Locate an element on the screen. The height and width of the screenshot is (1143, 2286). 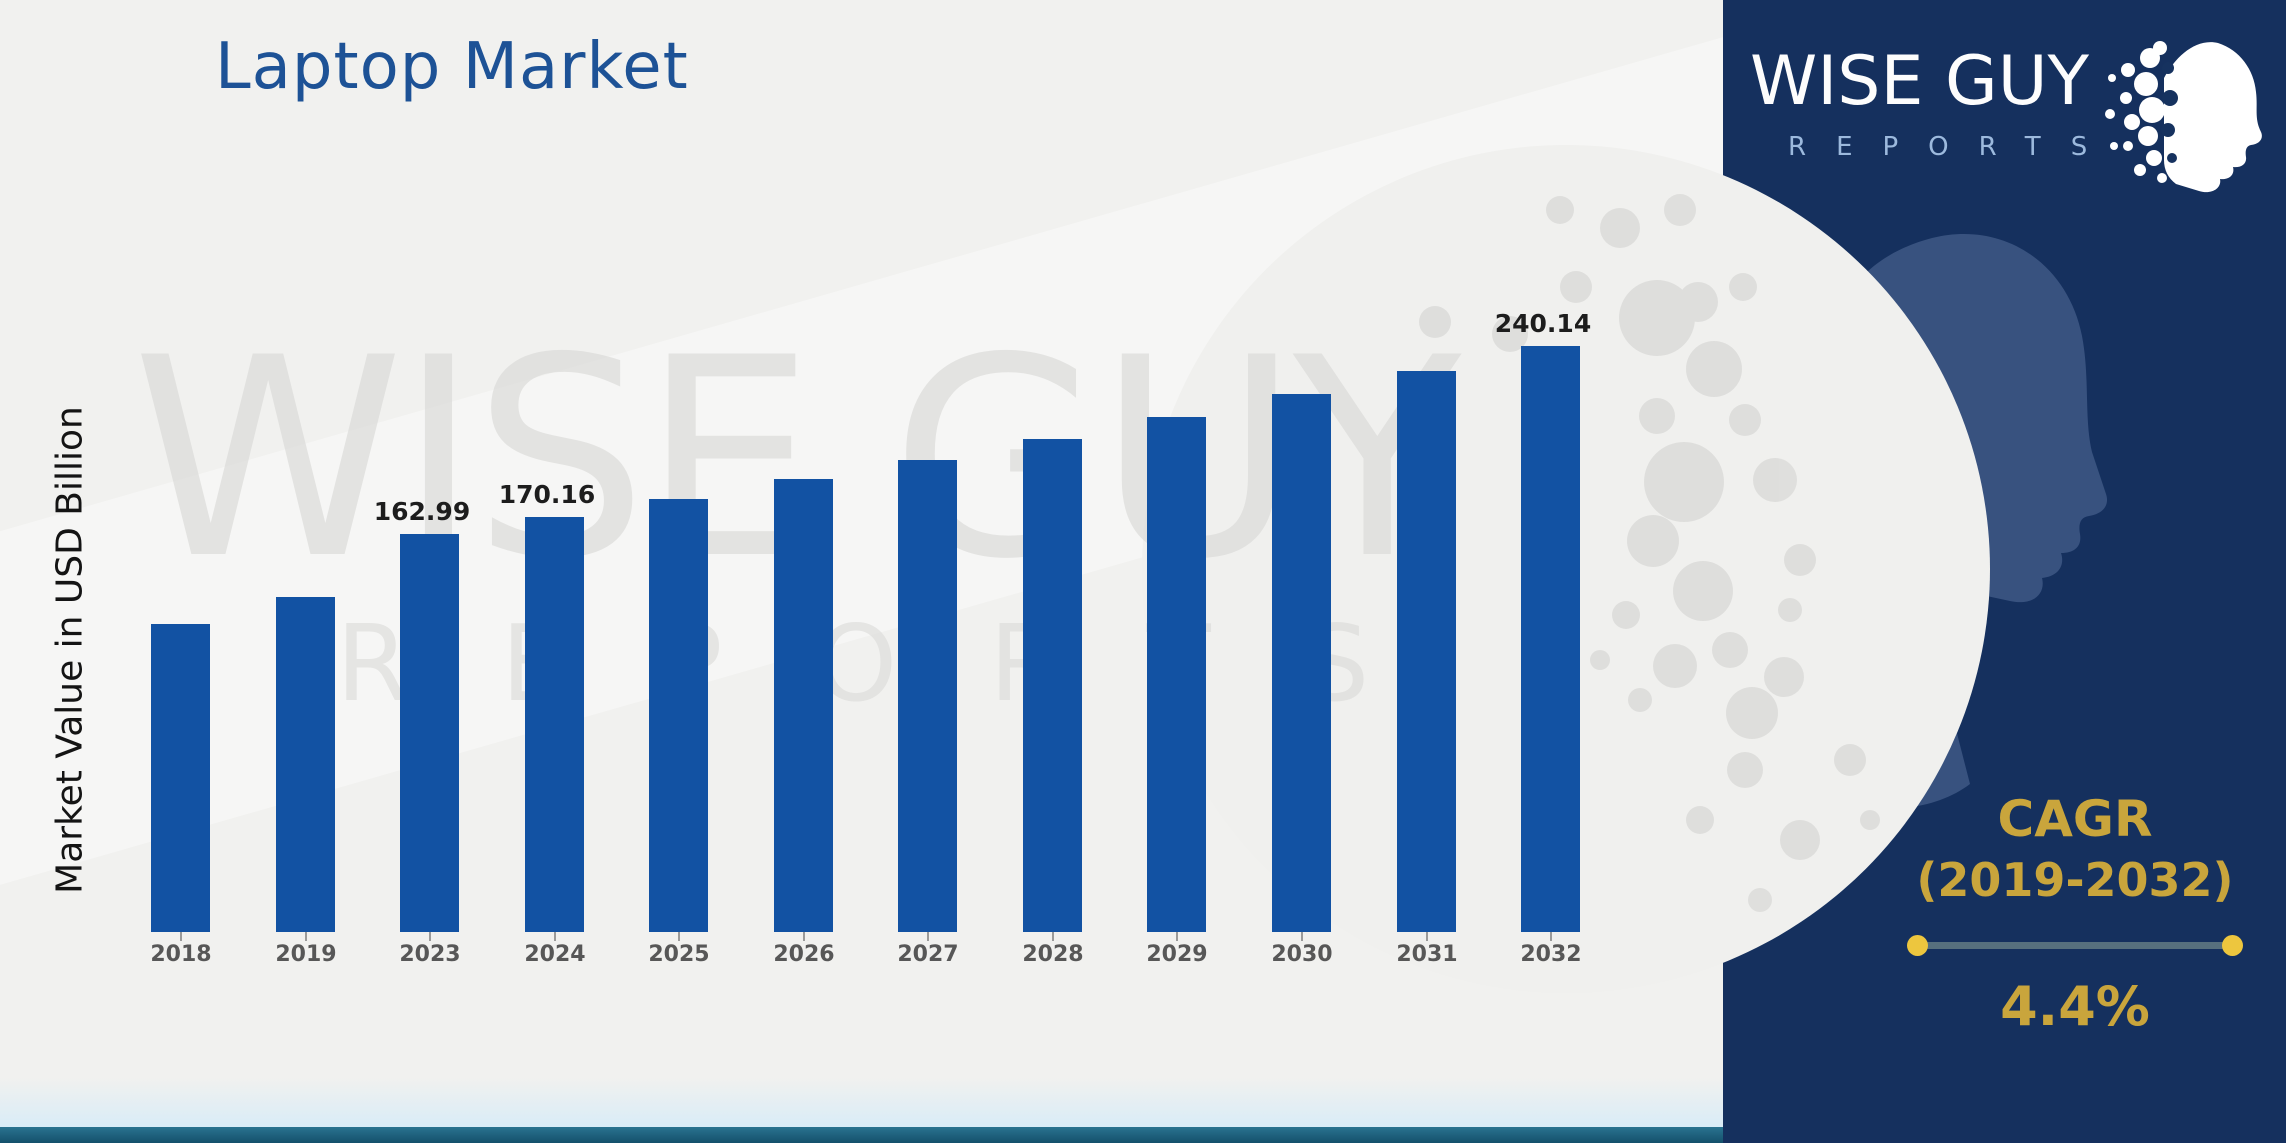
cagr-value: 4.4% is located at coordinates (2075, 1007).